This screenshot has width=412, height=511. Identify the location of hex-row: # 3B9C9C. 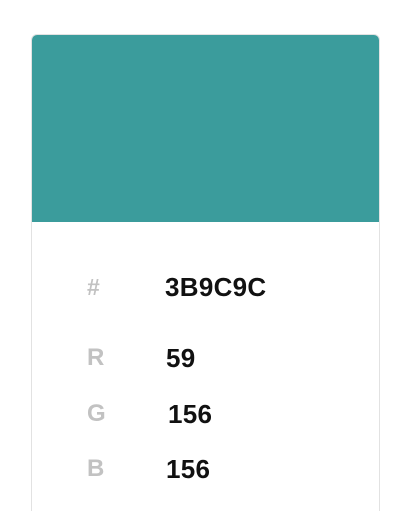
(205, 287).